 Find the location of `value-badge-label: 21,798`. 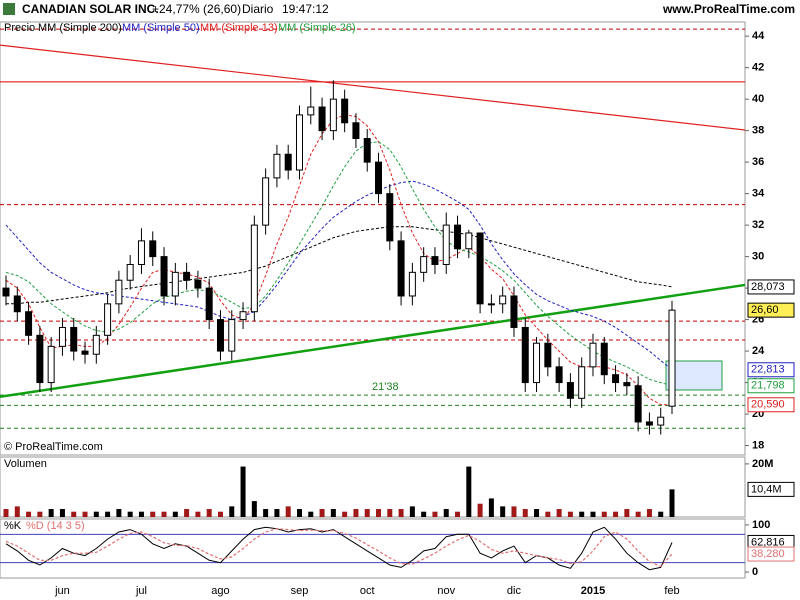

value-badge-label: 21,798 is located at coordinates (768, 386).